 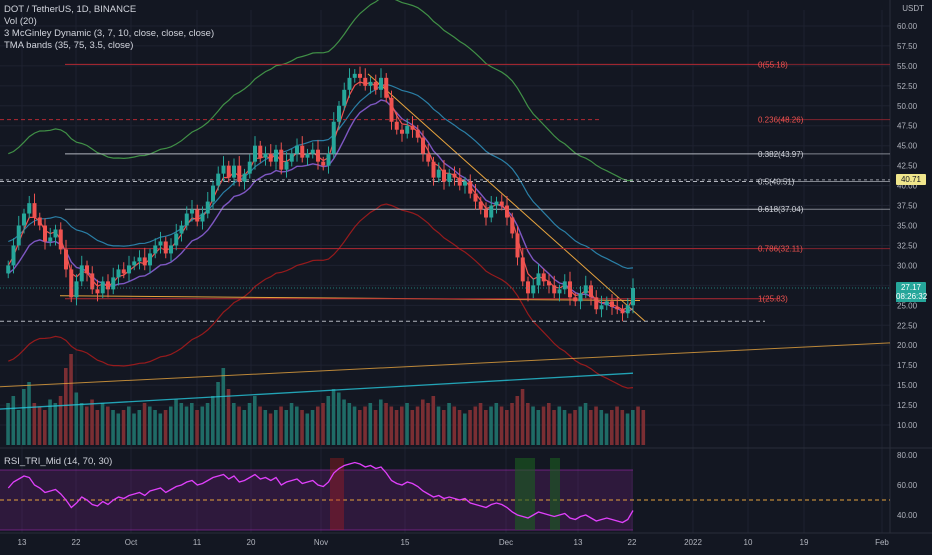 I want to click on price-axis-label: 35.00, so click(x=907, y=226).